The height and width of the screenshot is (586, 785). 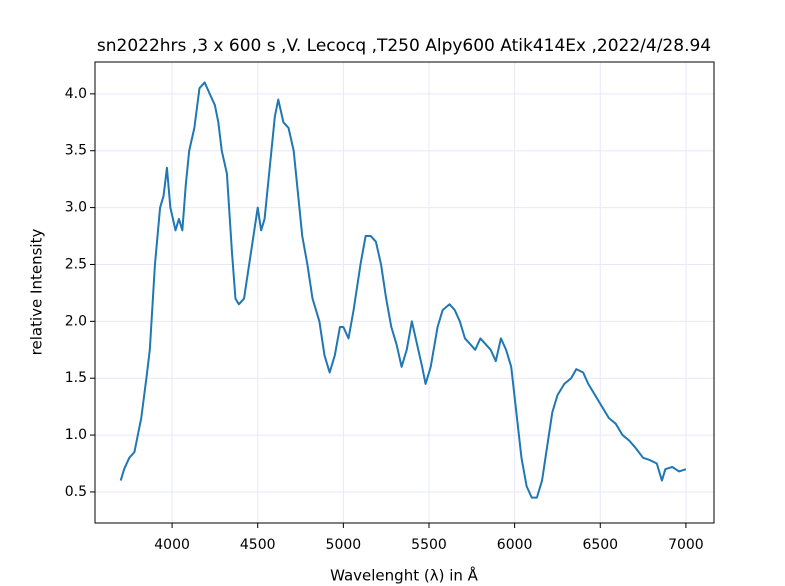 What do you see at coordinates (76, 264) in the screenshot?
I see `y-tick-label: 2.5` at bounding box center [76, 264].